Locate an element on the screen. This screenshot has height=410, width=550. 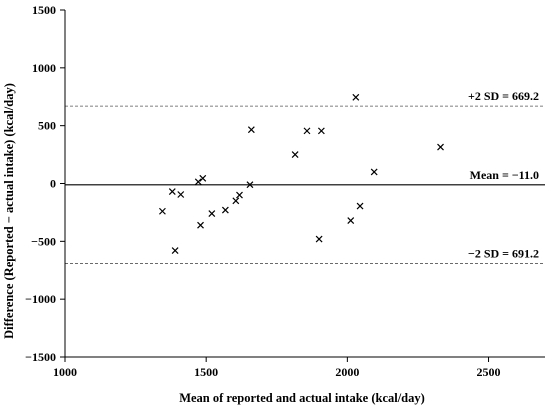
x-tick-label: 1000 is located at coordinates (65, 372).